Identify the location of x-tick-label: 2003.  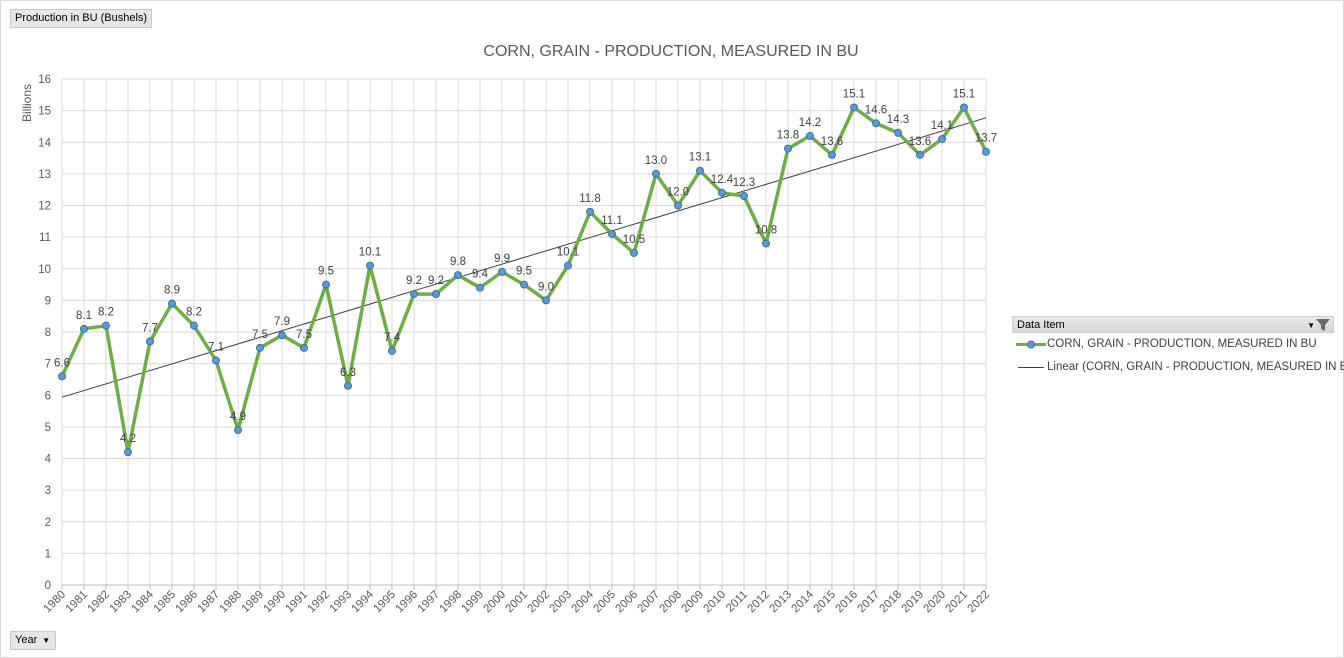
(561, 602).